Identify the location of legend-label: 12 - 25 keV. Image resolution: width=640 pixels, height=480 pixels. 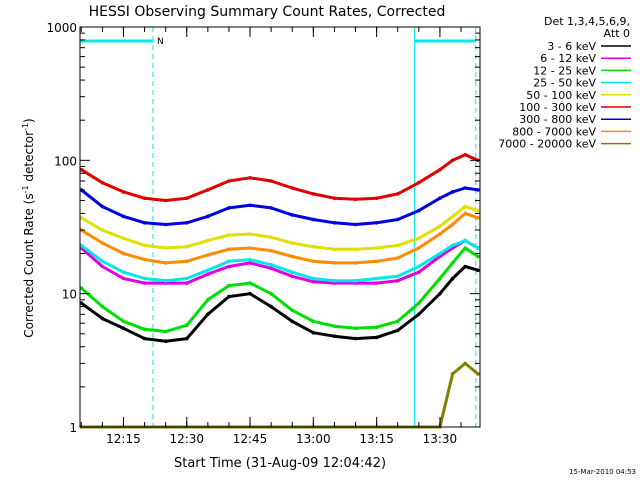
(564, 70).